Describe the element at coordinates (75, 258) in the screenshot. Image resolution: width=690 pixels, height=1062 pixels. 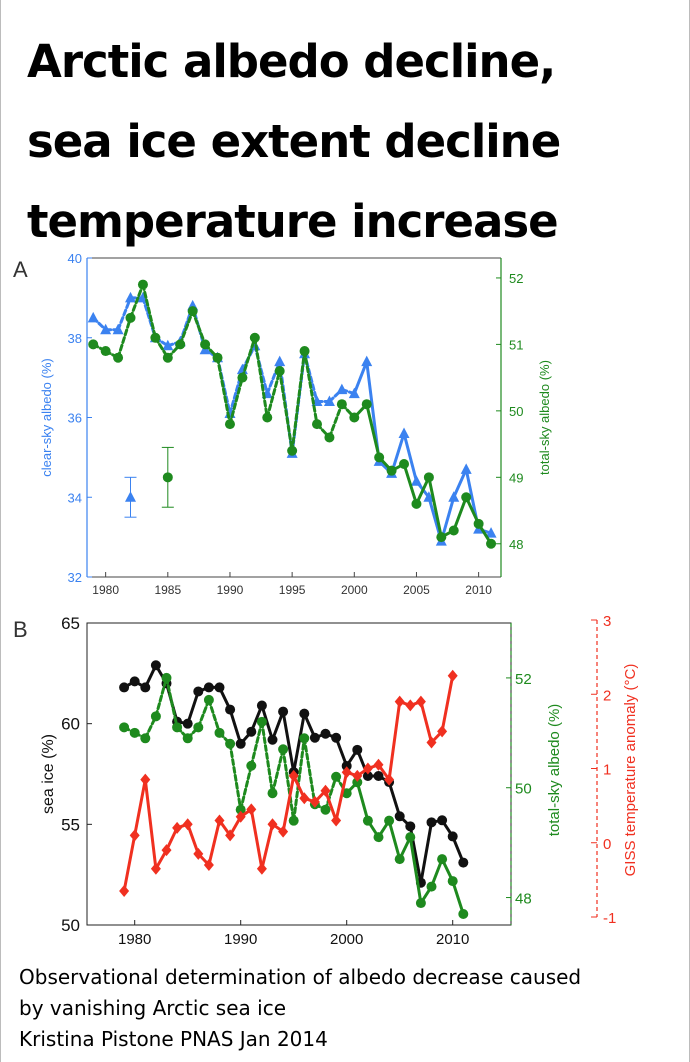
I see `panel-a-left-tick-label: 40` at that location.